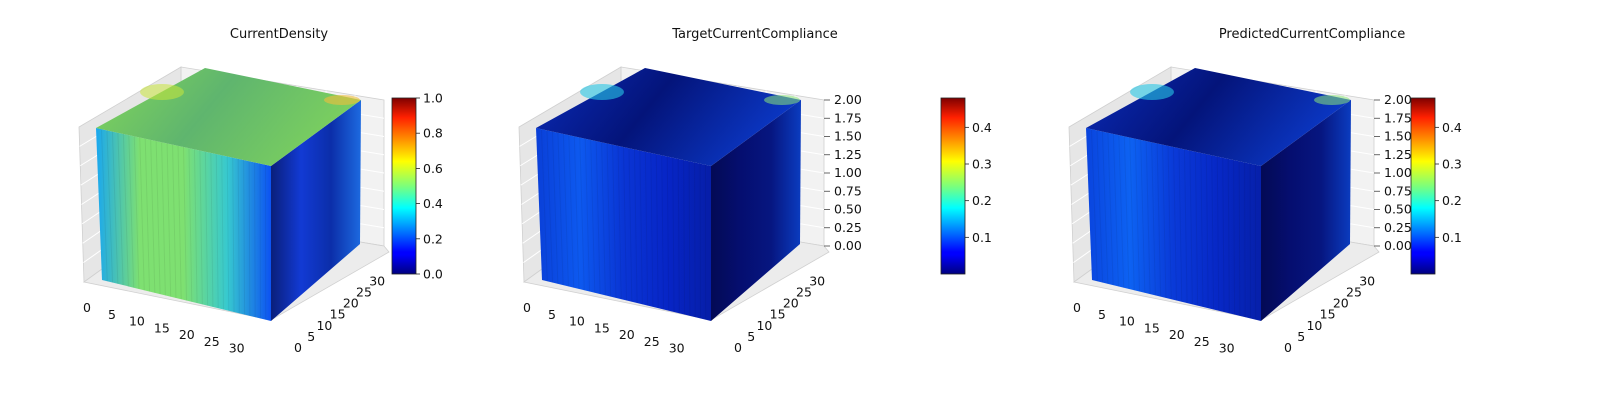 The height and width of the screenshot is (400, 1600). Describe the element at coordinates (279, 34) in the screenshot. I see `subplot-title: CurrentDensity` at that location.